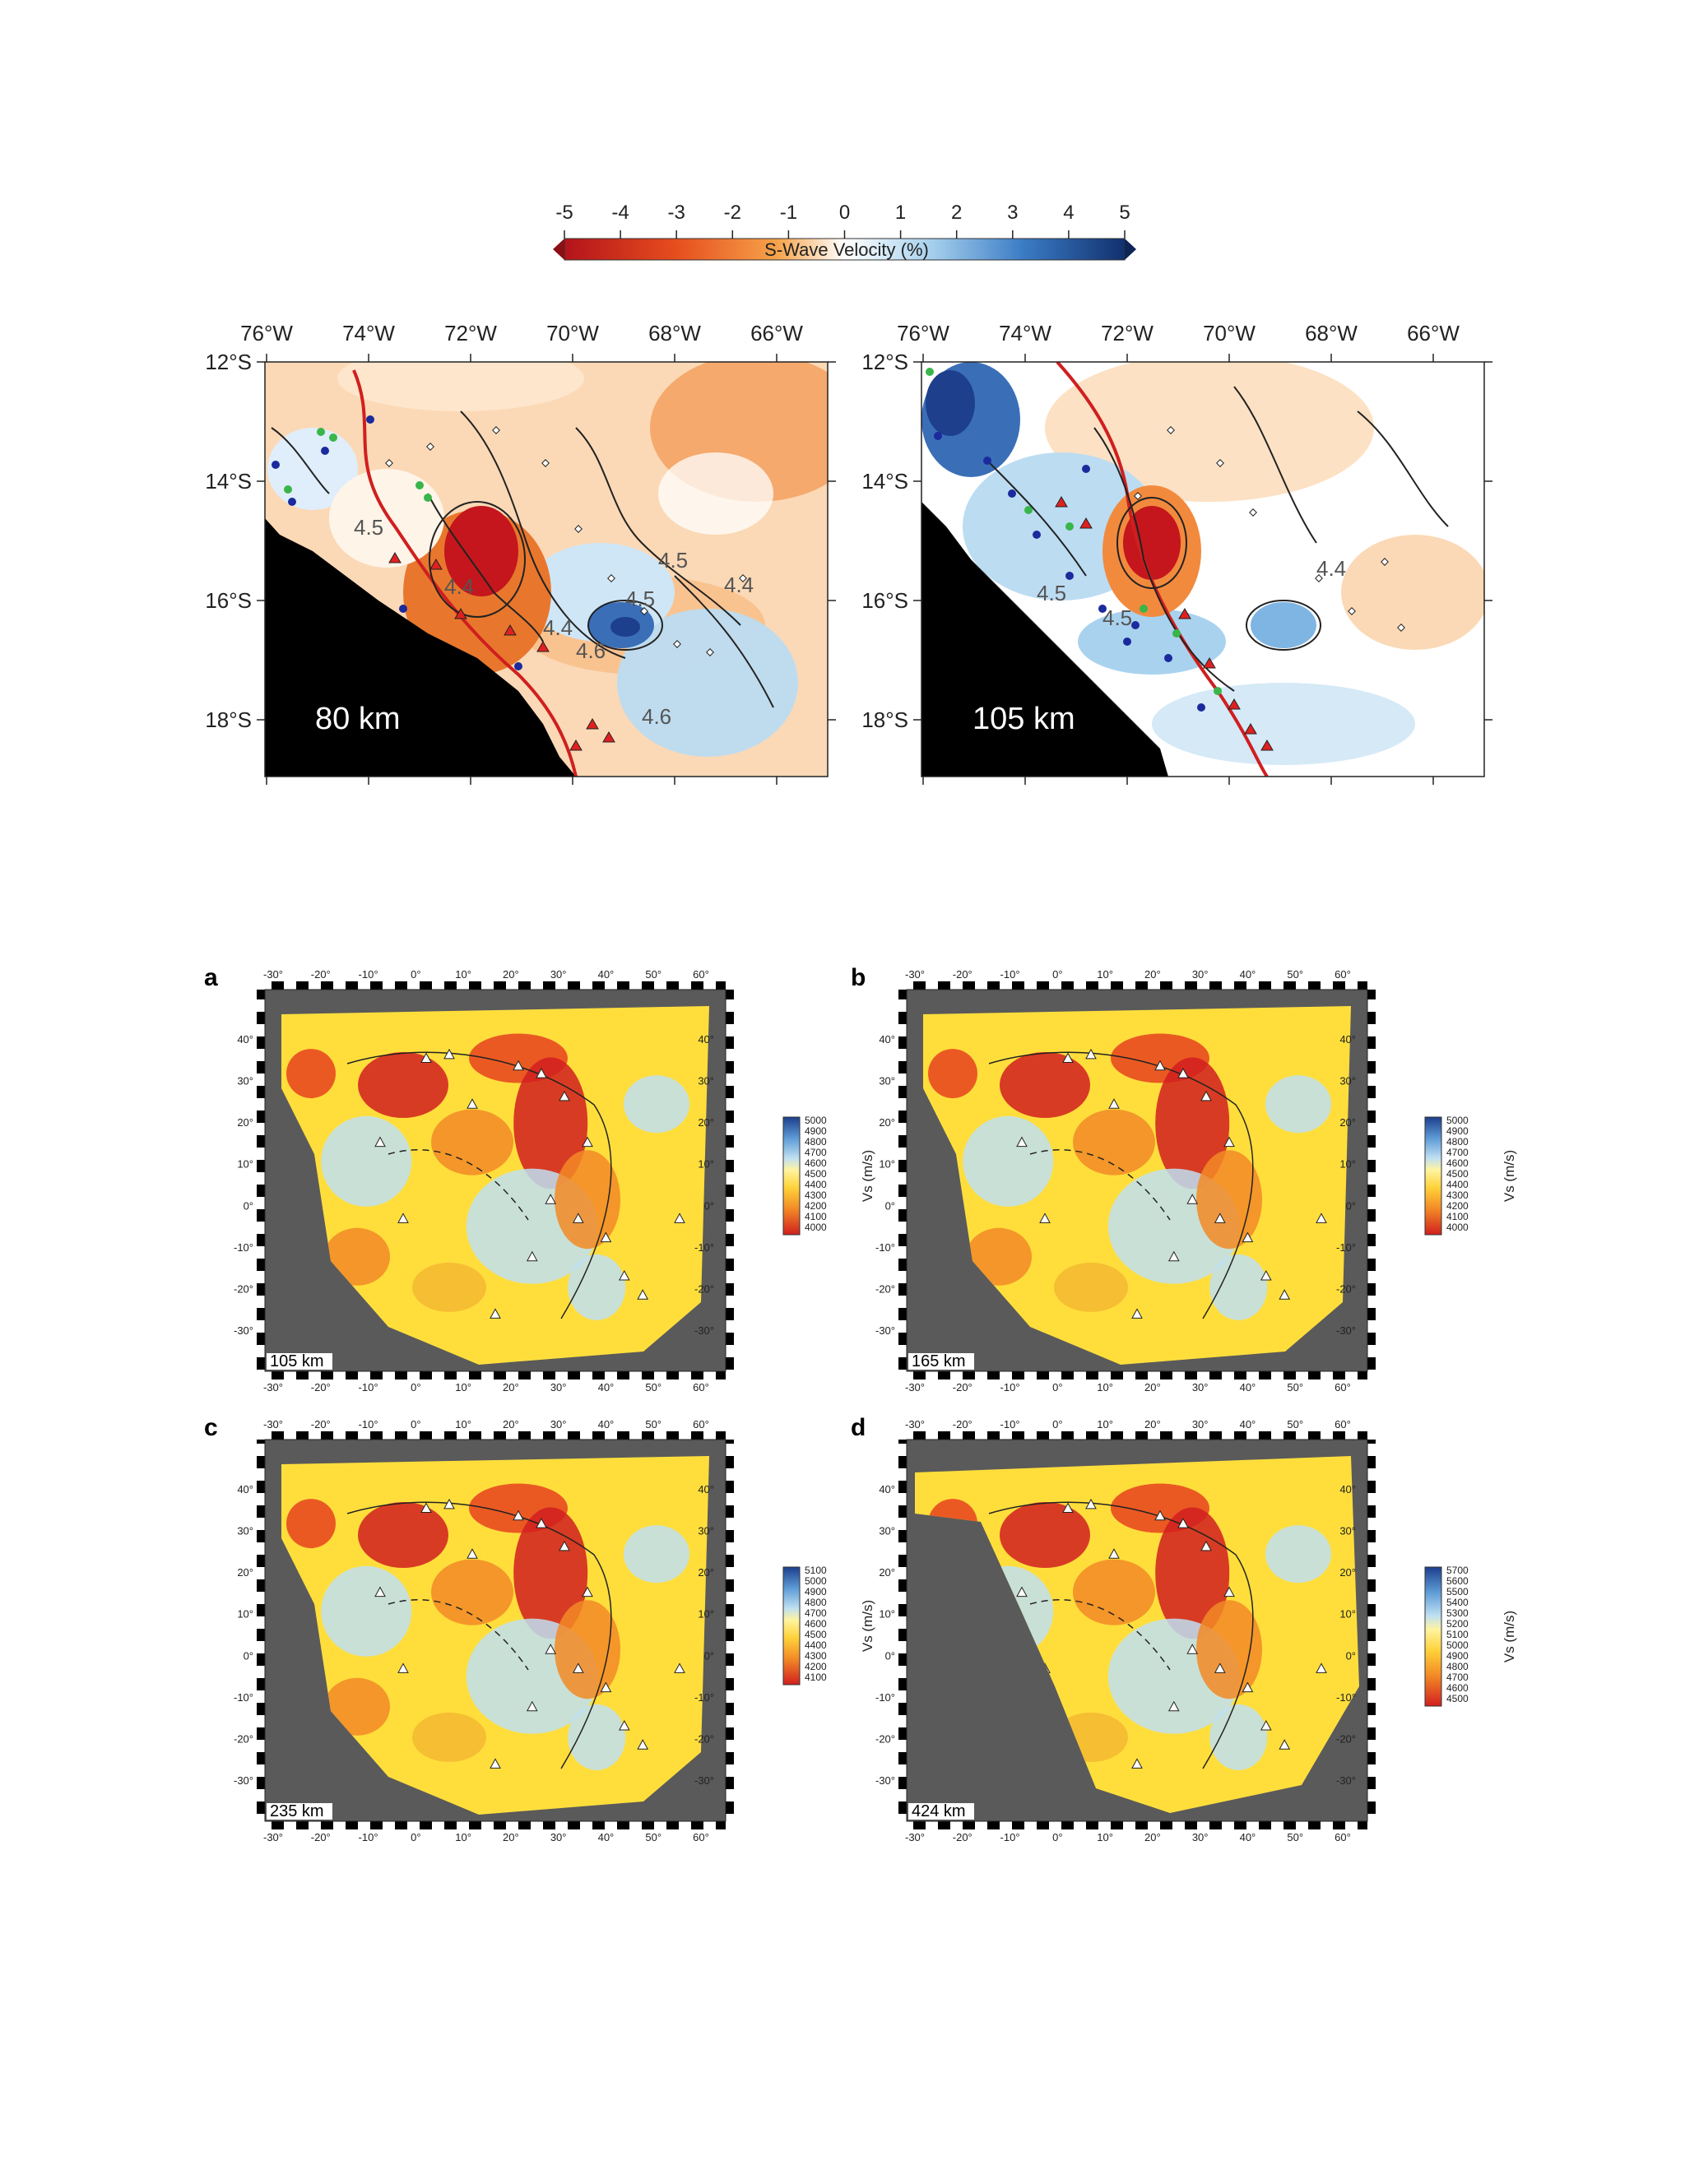  What do you see at coordinates (1051, 593) in the screenshot?
I see `contour-label: 4.5` at bounding box center [1051, 593].